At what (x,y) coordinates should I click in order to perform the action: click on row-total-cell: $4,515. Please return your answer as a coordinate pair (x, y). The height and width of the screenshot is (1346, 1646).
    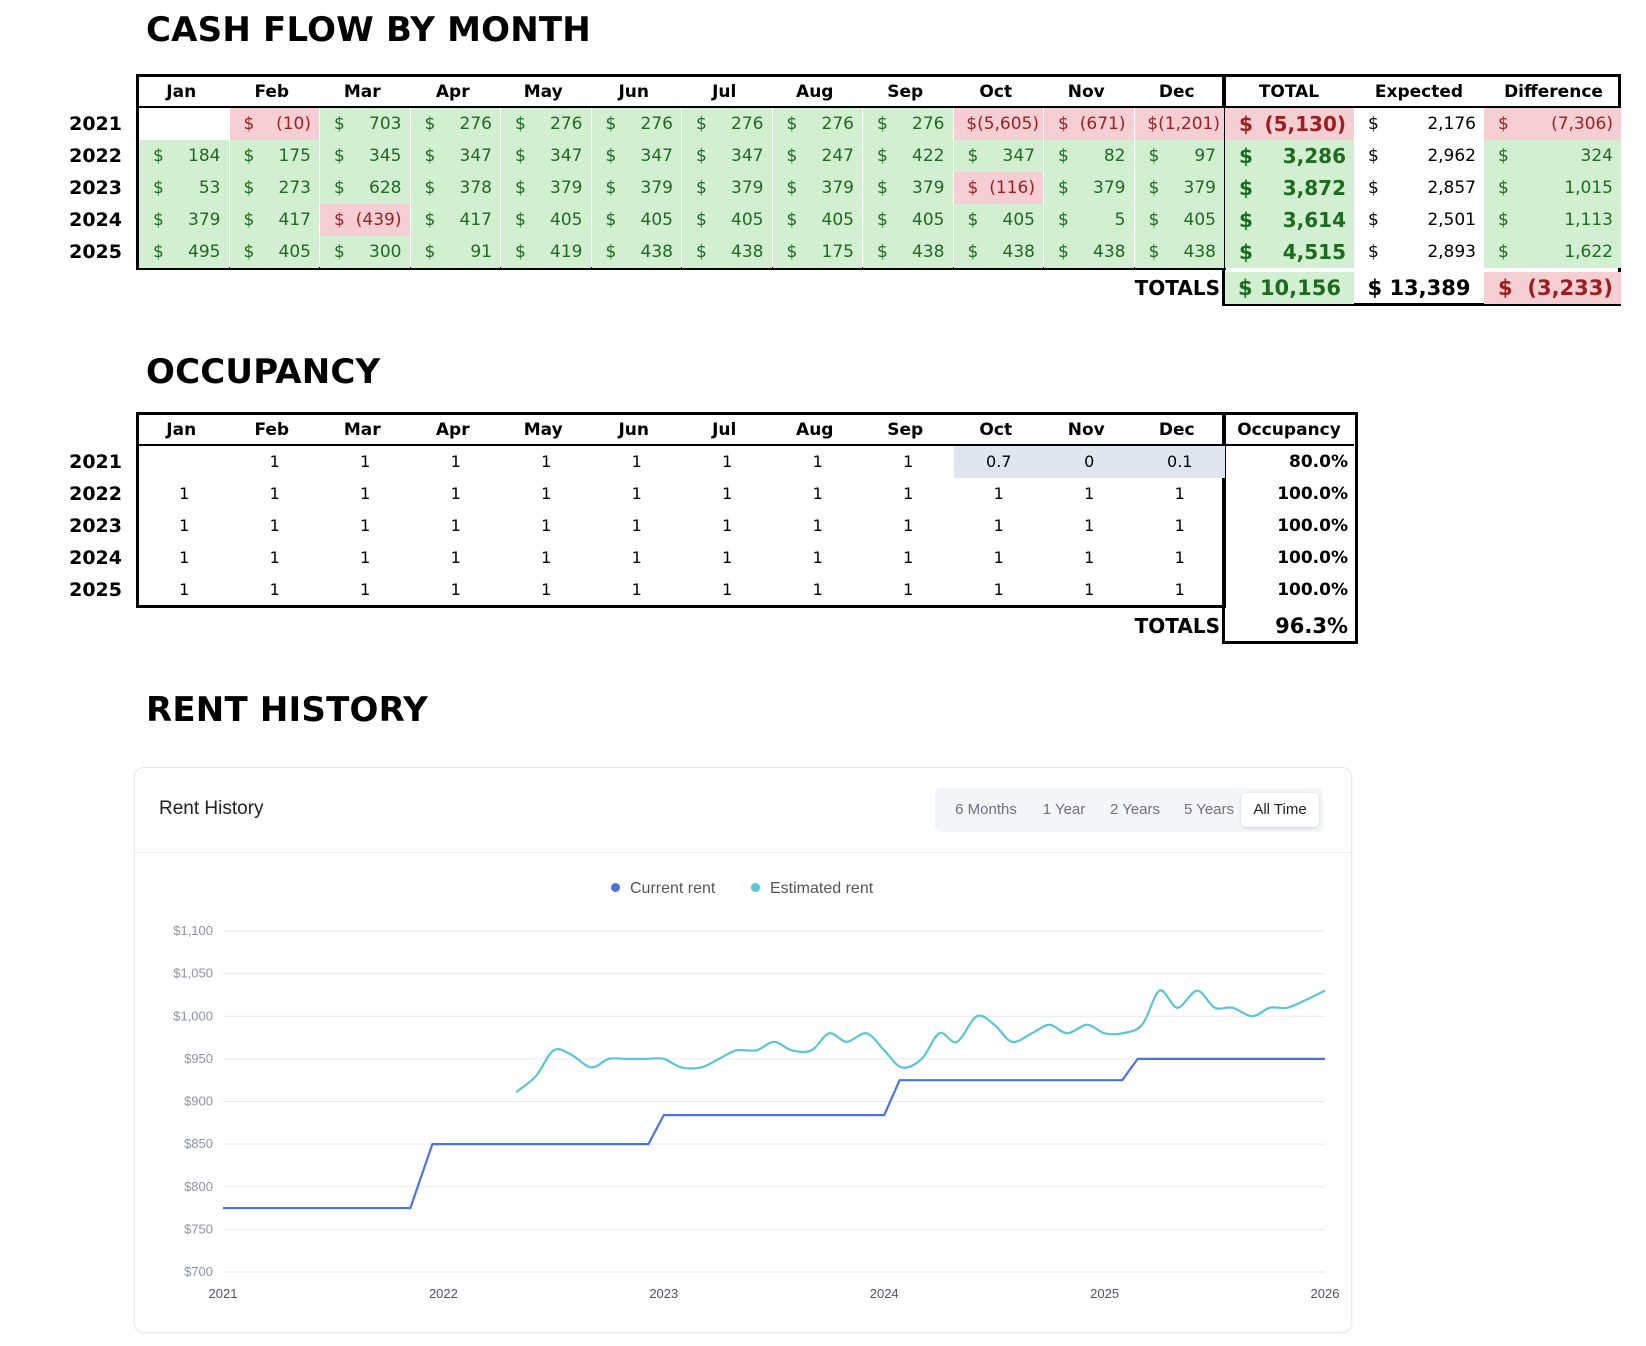
    Looking at the image, I should click on (1289, 252).